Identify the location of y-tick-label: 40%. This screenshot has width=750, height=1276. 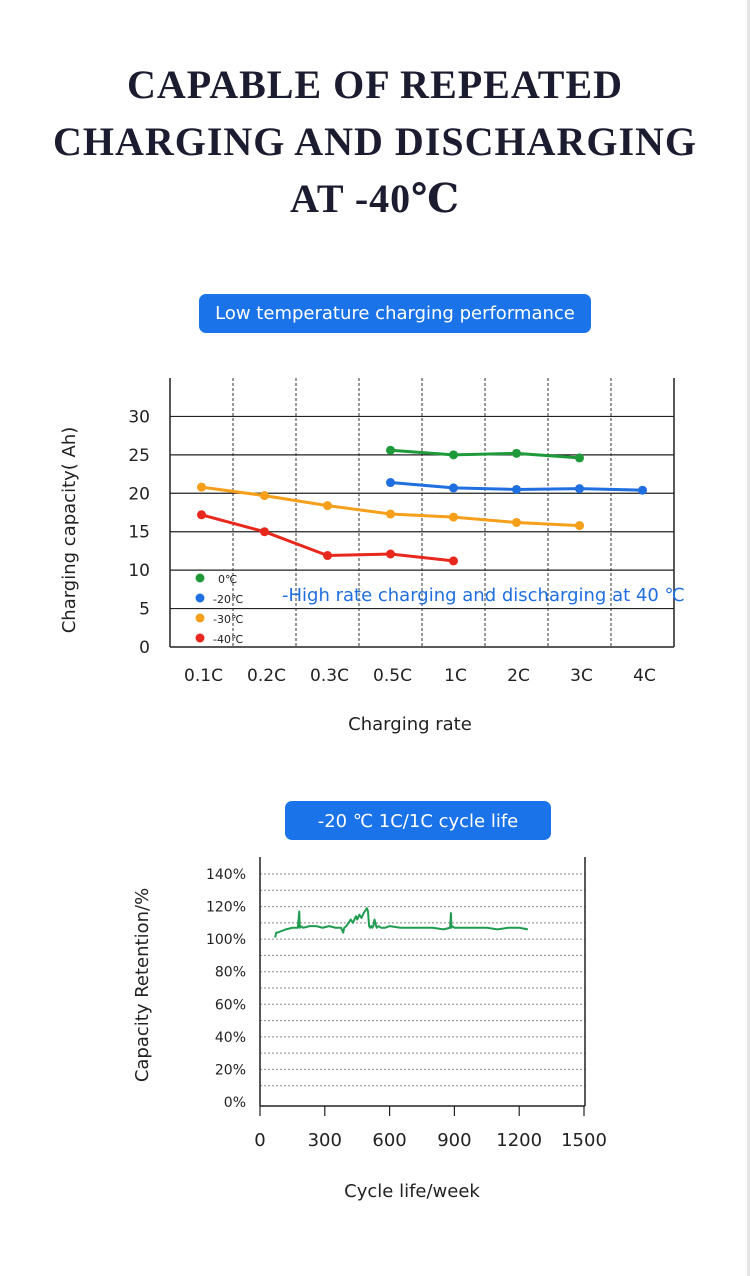
(230, 1038).